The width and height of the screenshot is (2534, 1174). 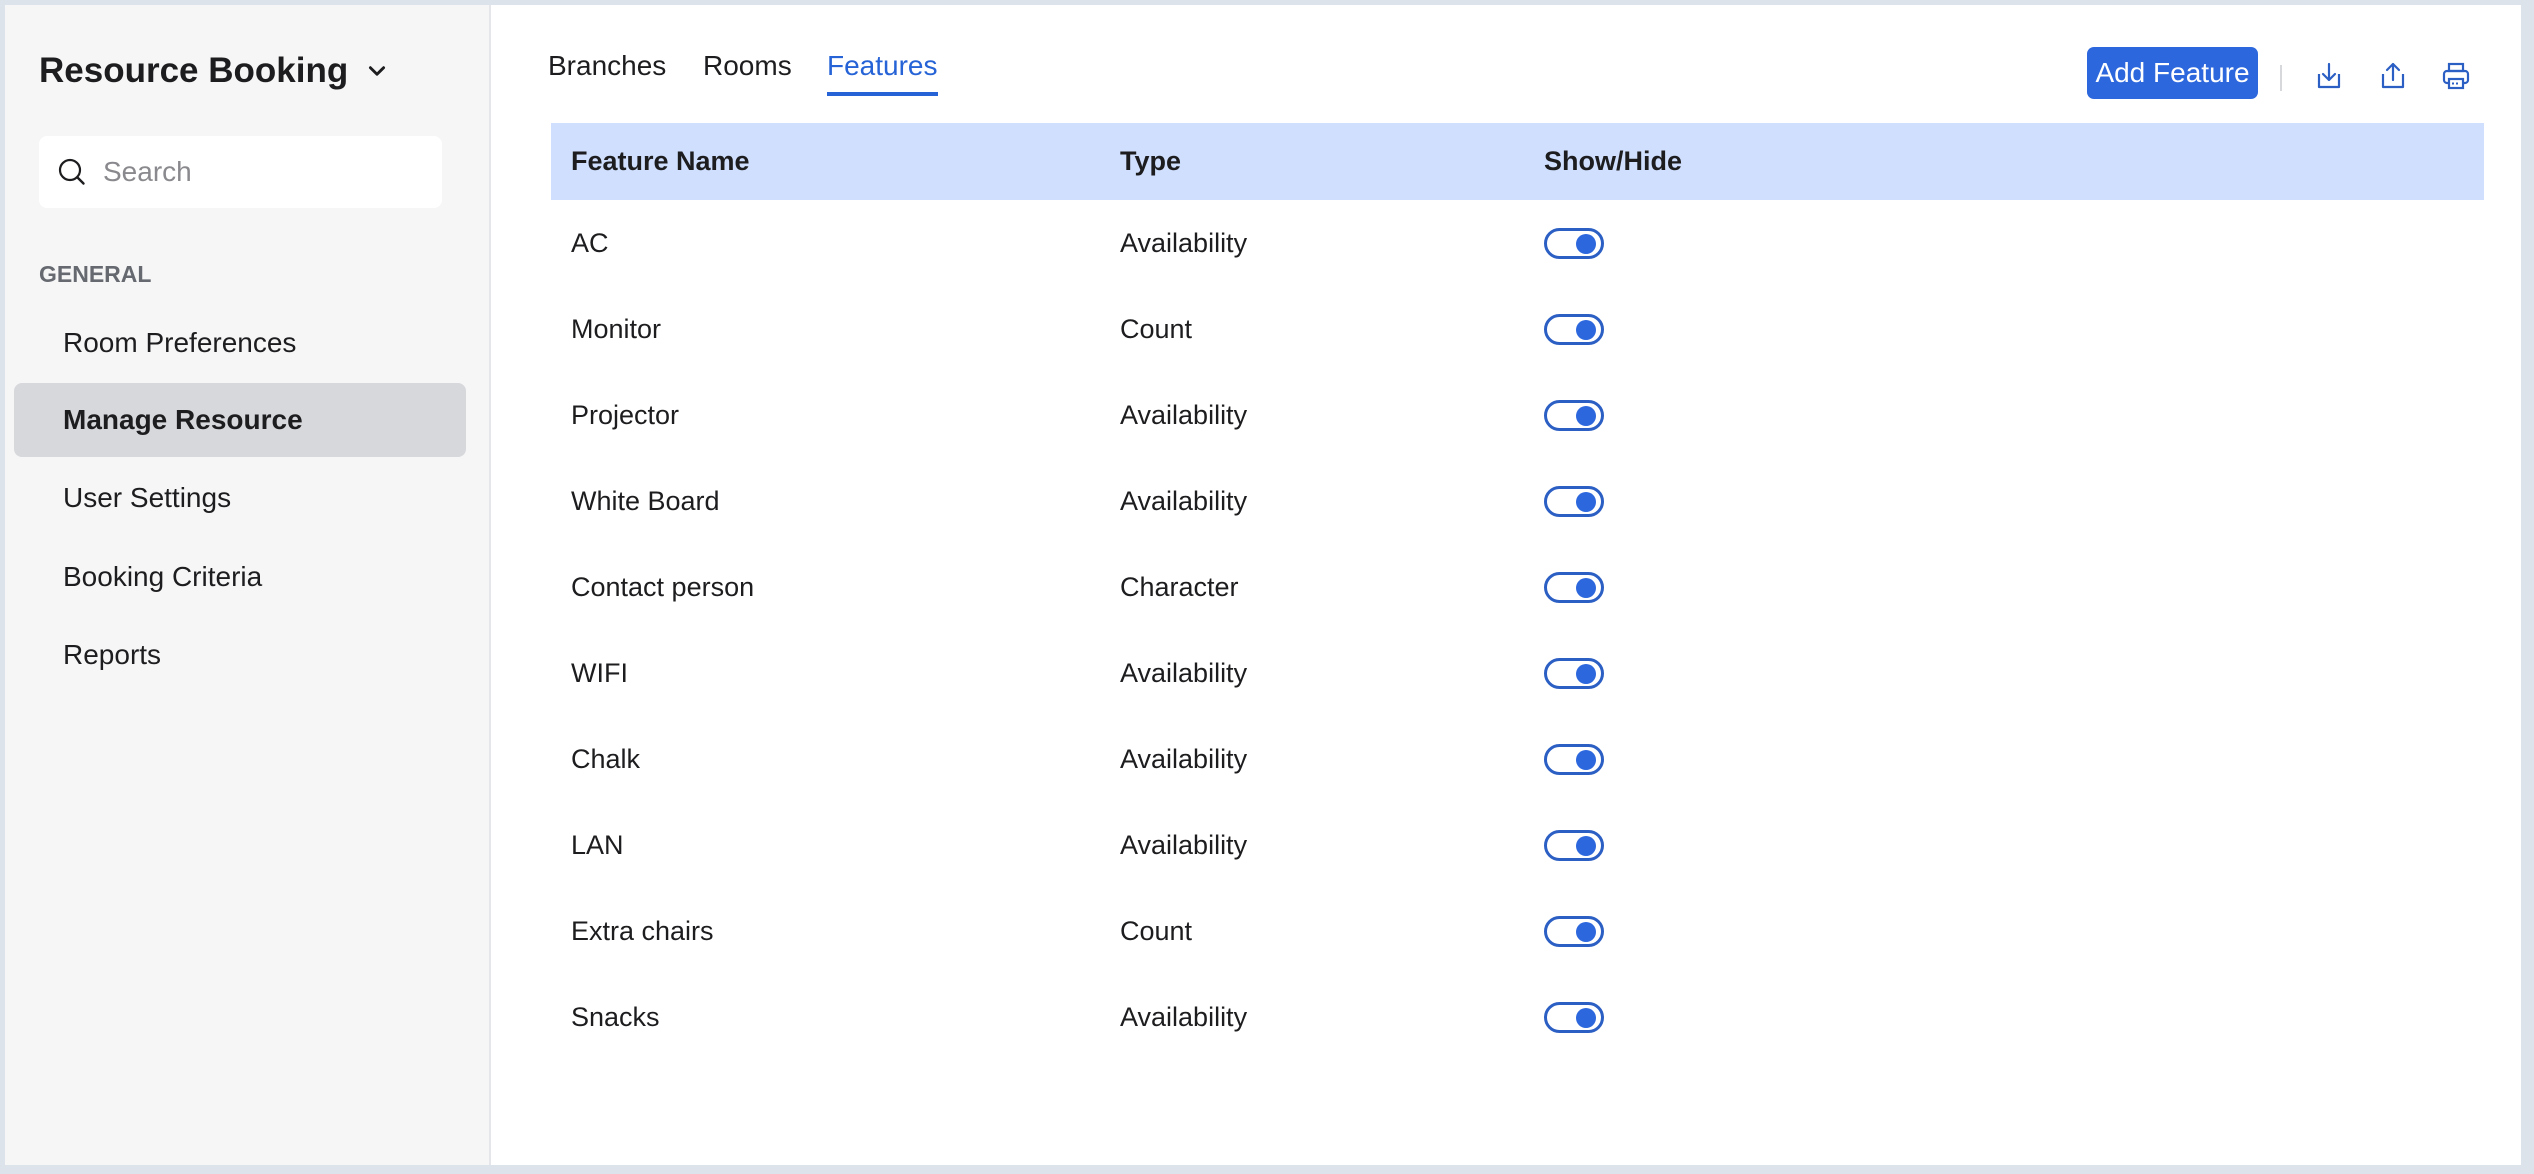 What do you see at coordinates (606, 758) in the screenshot?
I see `feature-name-cell: Chalk` at bounding box center [606, 758].